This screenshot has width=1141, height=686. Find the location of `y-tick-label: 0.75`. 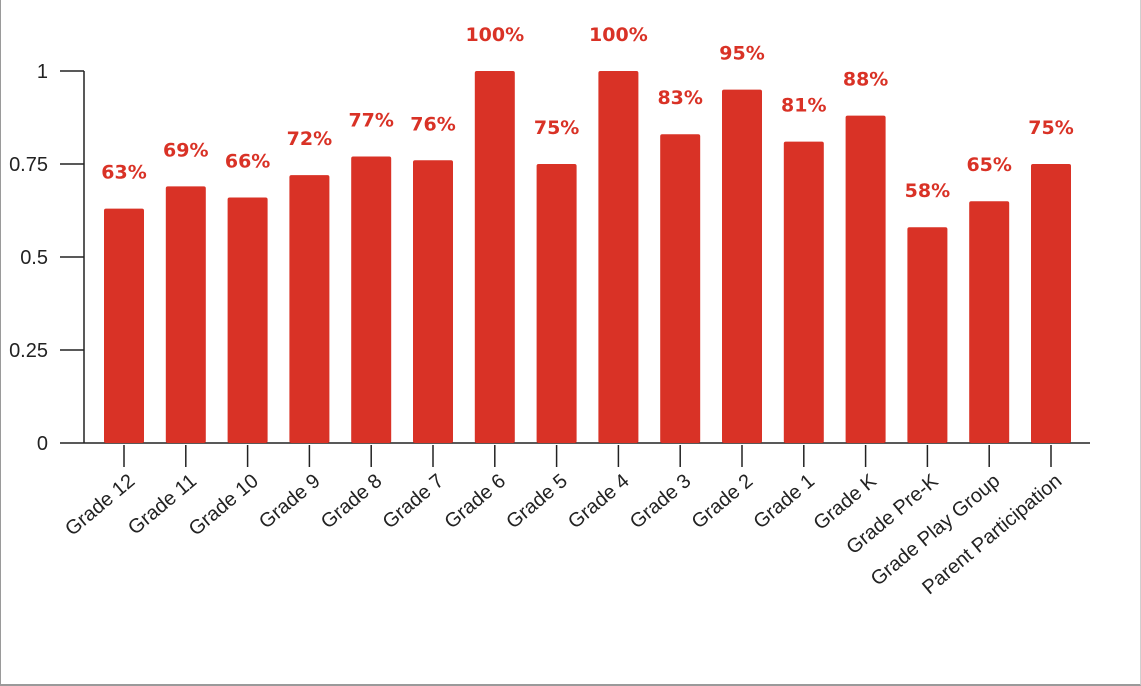

y-tick-label: 0.75 is located at coordinates (28, 165).